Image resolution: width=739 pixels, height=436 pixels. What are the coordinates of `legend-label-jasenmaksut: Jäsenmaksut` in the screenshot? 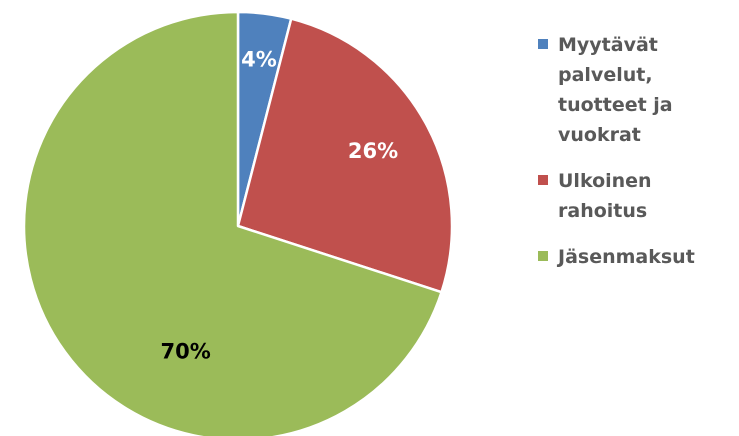 It's located at (626, 257).